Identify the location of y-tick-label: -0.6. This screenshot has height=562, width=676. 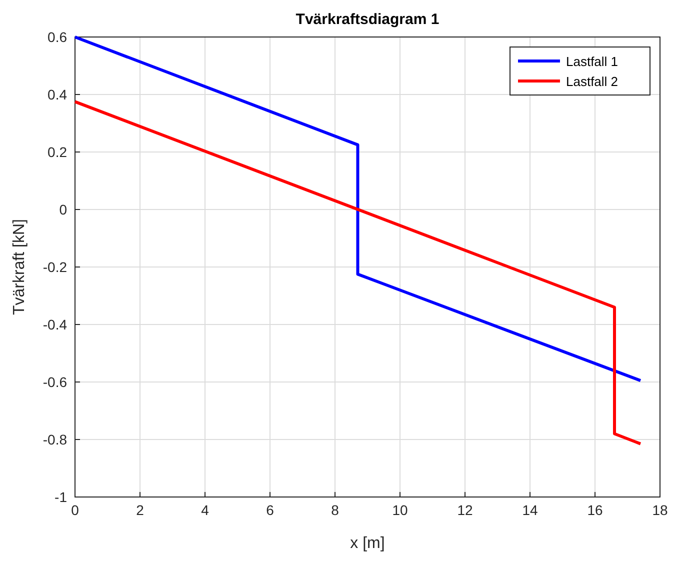
(55, 382).